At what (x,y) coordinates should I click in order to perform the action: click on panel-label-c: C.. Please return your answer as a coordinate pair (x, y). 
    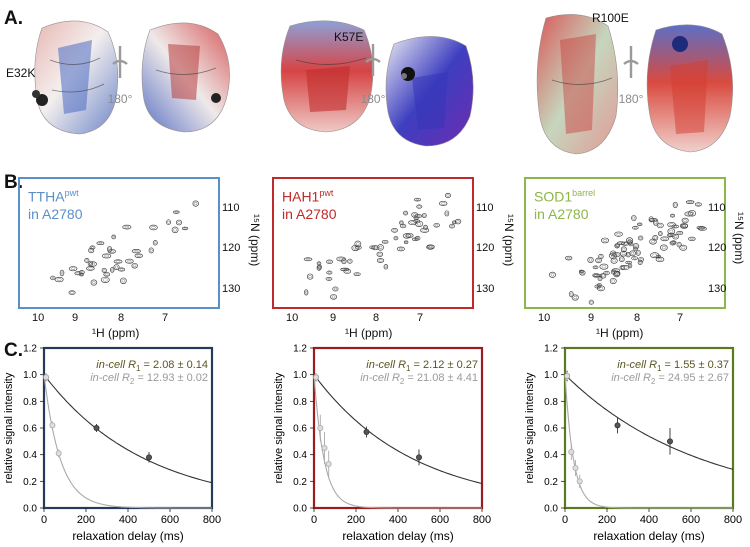
    Looking at the image, I should click on (13, 350).